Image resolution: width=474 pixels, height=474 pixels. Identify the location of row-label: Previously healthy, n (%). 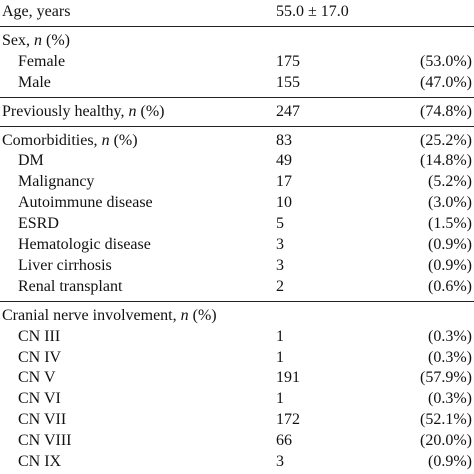
(83, 111).